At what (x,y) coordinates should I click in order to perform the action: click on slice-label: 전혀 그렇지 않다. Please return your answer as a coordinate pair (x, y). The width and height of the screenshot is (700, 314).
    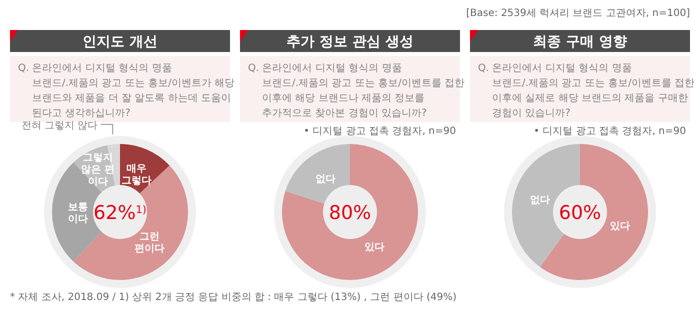
    Looking at the image, I should click on (59, 126).